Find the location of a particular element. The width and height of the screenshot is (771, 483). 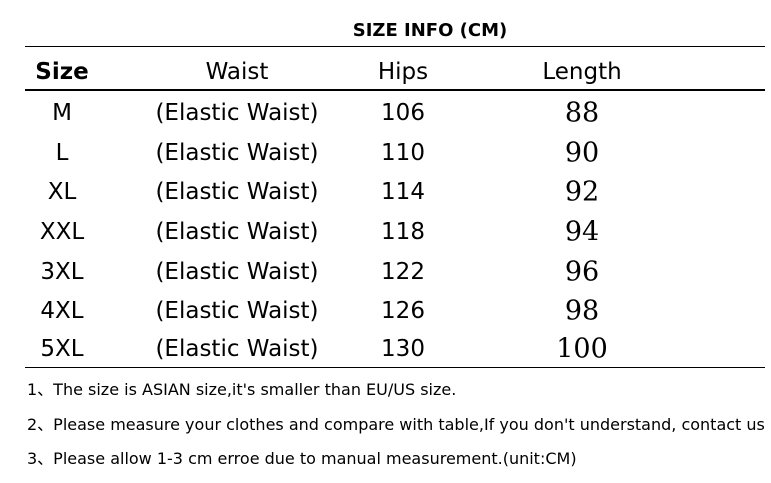

cell-hips: 110 is located at coordinates (403, 153).